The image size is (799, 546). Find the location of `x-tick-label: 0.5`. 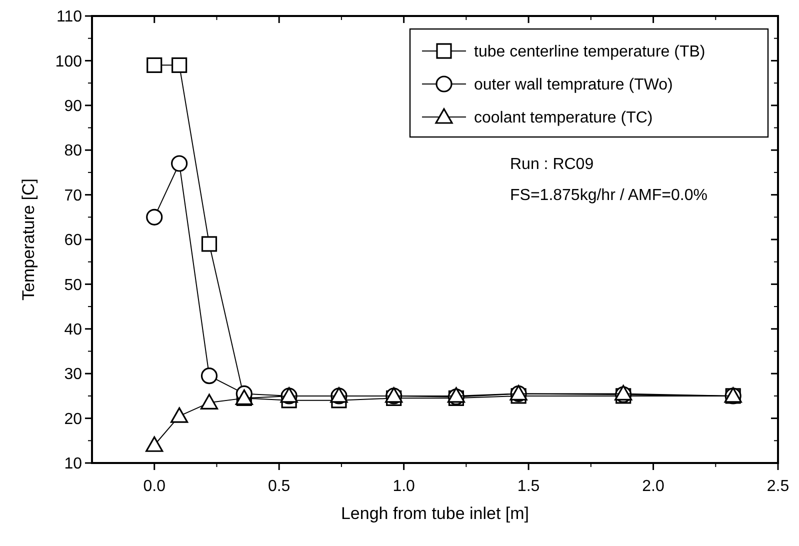

x-tick-label: 0.5 is located at coordinates (279, 486).